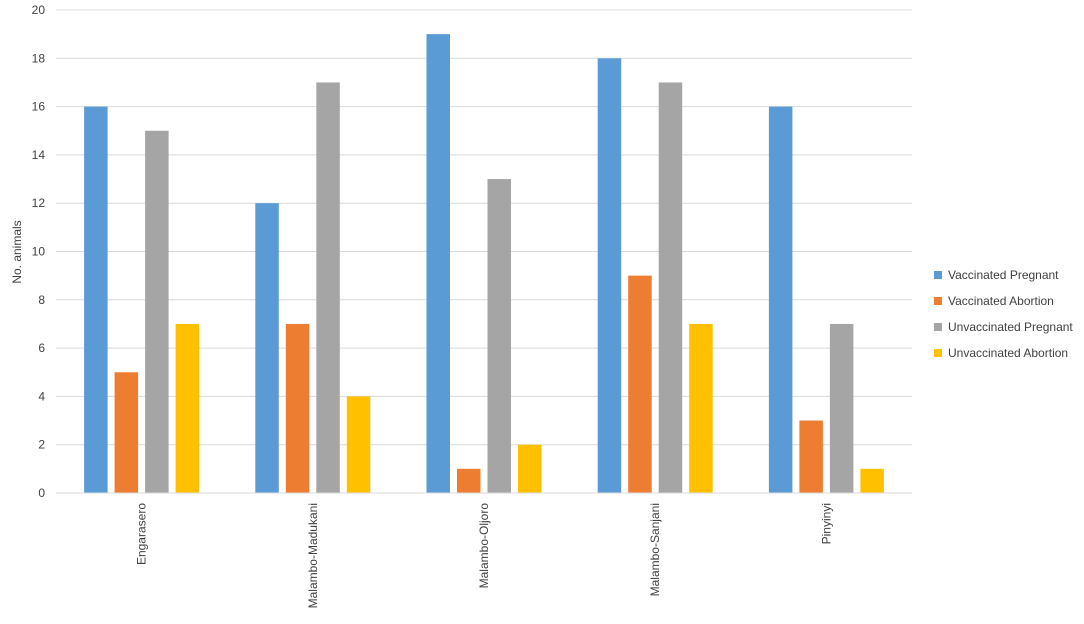 This screenshot has width=1084, height=624. Describe the element at coordinates (484, 546) in the screenshot. I see `x-tick-label: Malambo-Oljoro` at that location.